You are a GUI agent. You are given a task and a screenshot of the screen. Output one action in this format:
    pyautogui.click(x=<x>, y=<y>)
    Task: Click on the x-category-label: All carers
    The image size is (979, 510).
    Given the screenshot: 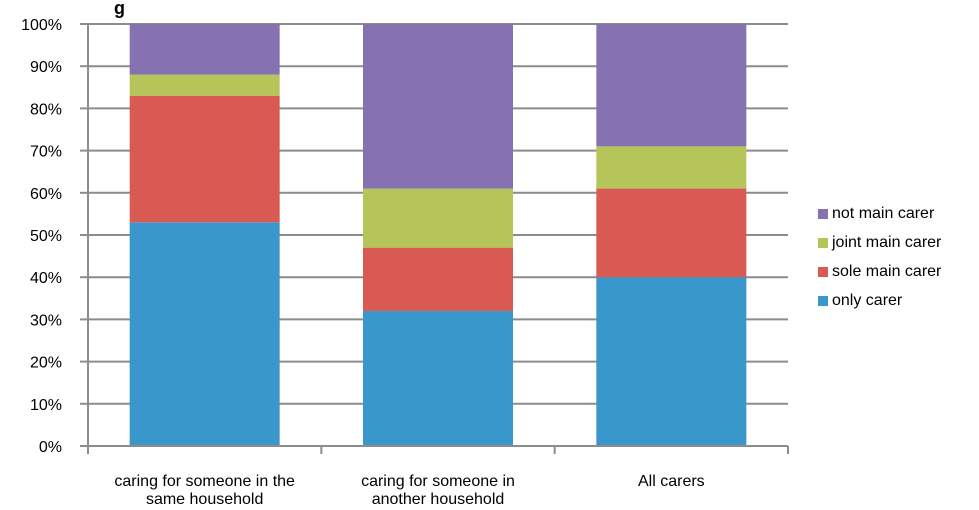 What is the action you would take?
    pyautogui.click(x=671, y=481)
    